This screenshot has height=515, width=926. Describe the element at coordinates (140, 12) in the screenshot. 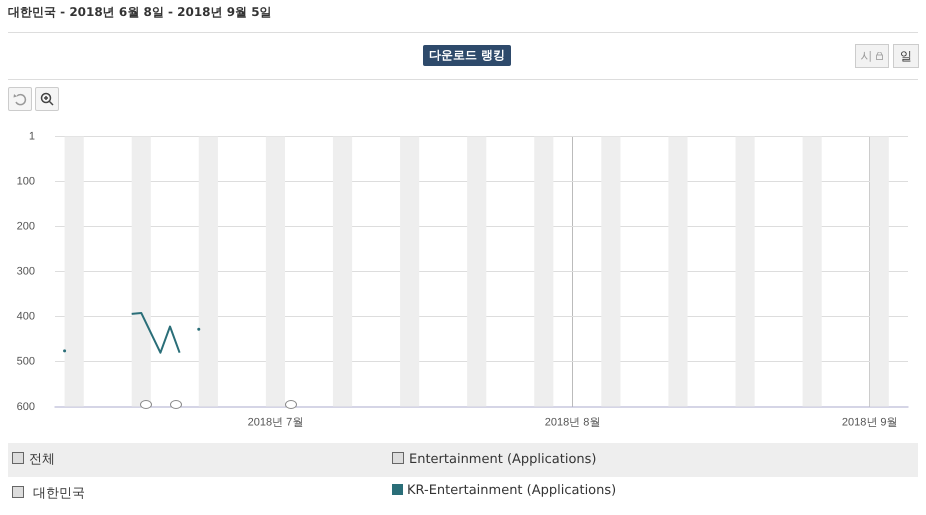

I see `chart-subtitle: 대한민국 - 2018년 6월 8일 - 2018년 9월 5일` at that location.